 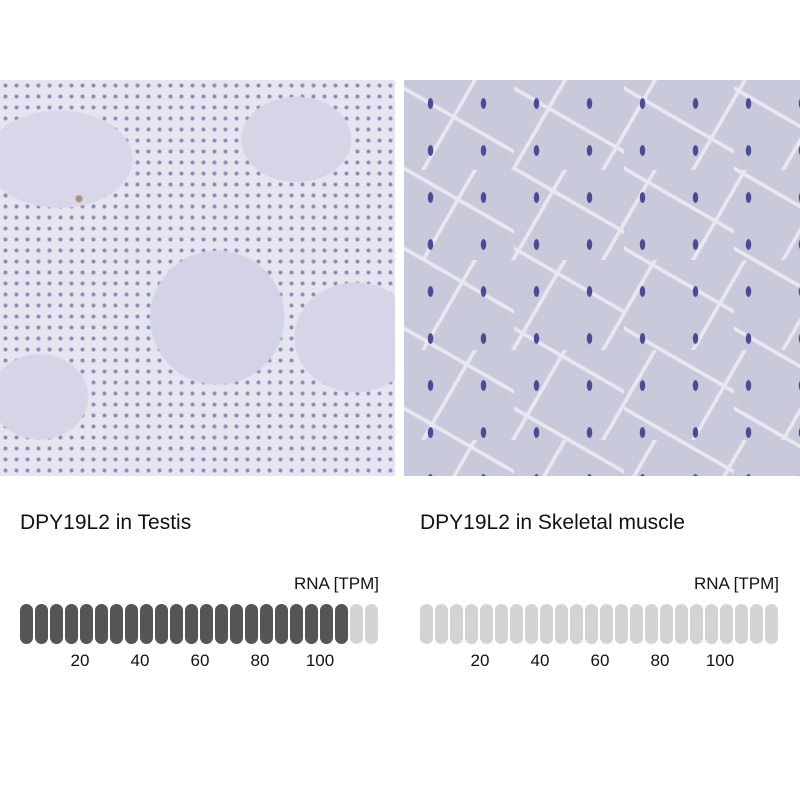 What do you see at coordinates (106, 522) in the screenshot?
I see `panel-title-testis: DPY19L2 in Testis` at bounding box center [106, 522].